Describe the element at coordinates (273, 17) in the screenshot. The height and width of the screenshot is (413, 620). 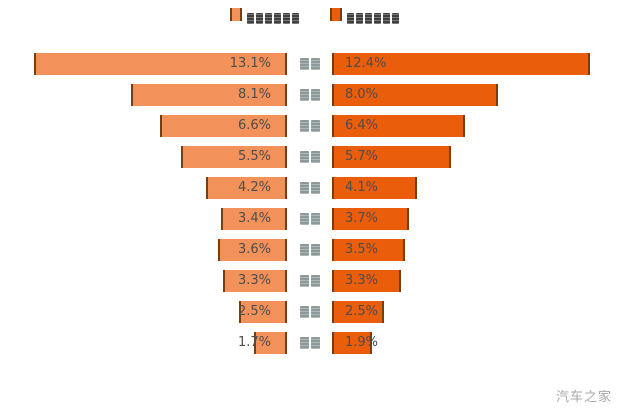
I see `legend-label-series1` at that location.